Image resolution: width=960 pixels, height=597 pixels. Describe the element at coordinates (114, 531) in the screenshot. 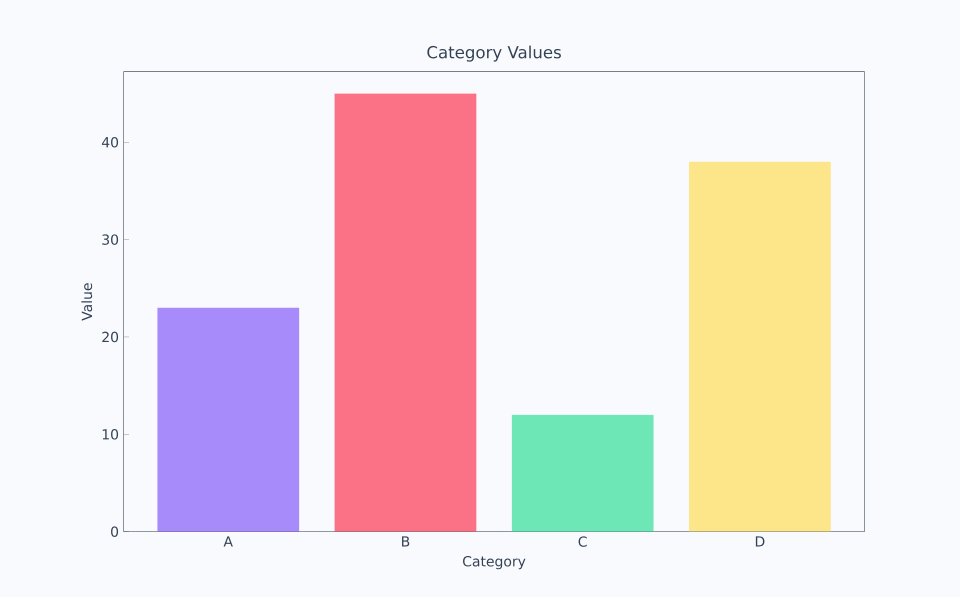

I see `y-tick-label: 0` at that location.